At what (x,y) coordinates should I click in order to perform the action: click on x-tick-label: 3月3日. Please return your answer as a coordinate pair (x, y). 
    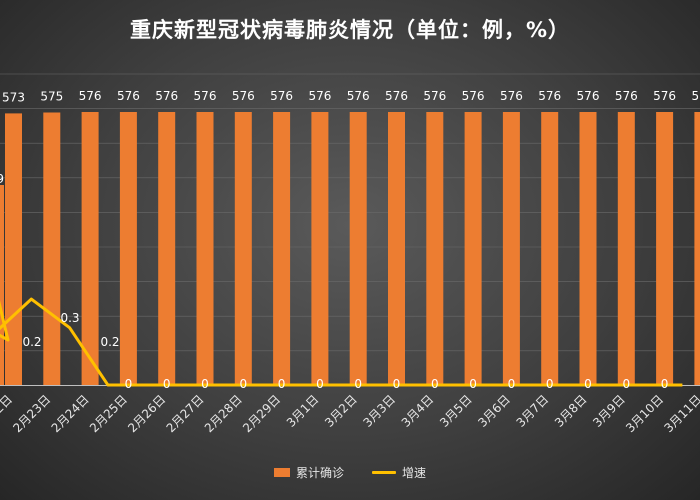
    Looking at the image, I should click on (379, 411).